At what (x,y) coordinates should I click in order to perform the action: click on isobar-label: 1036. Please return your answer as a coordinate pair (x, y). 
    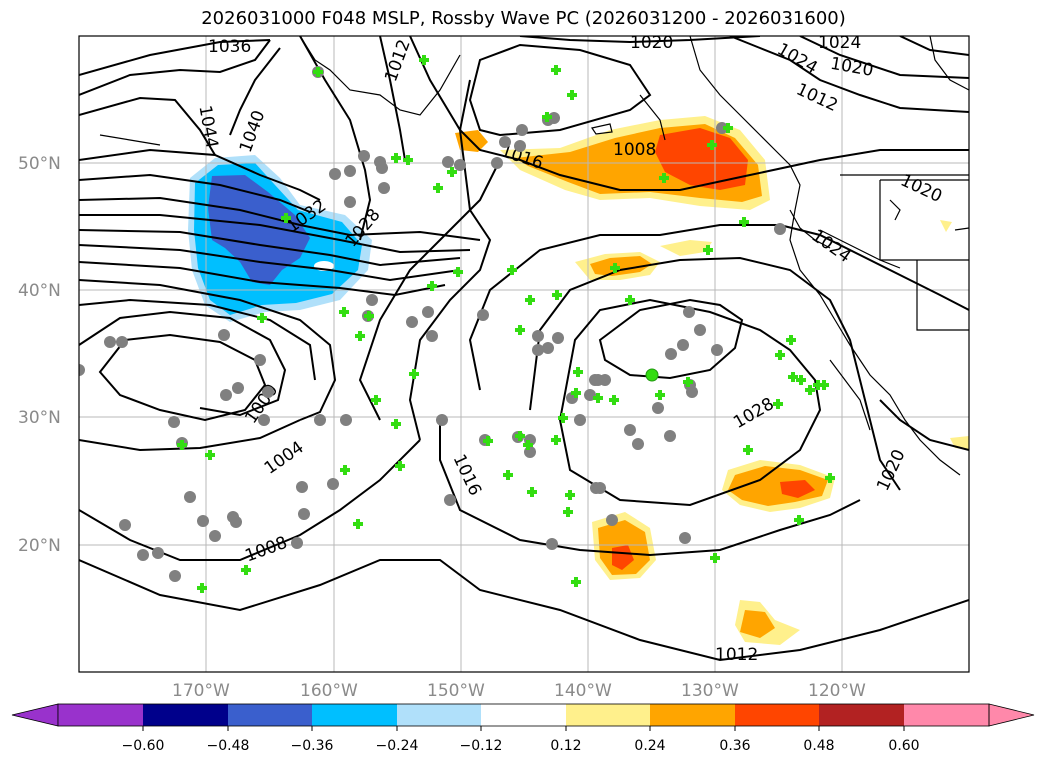
    Looking at the image, I should click on (229, 47).